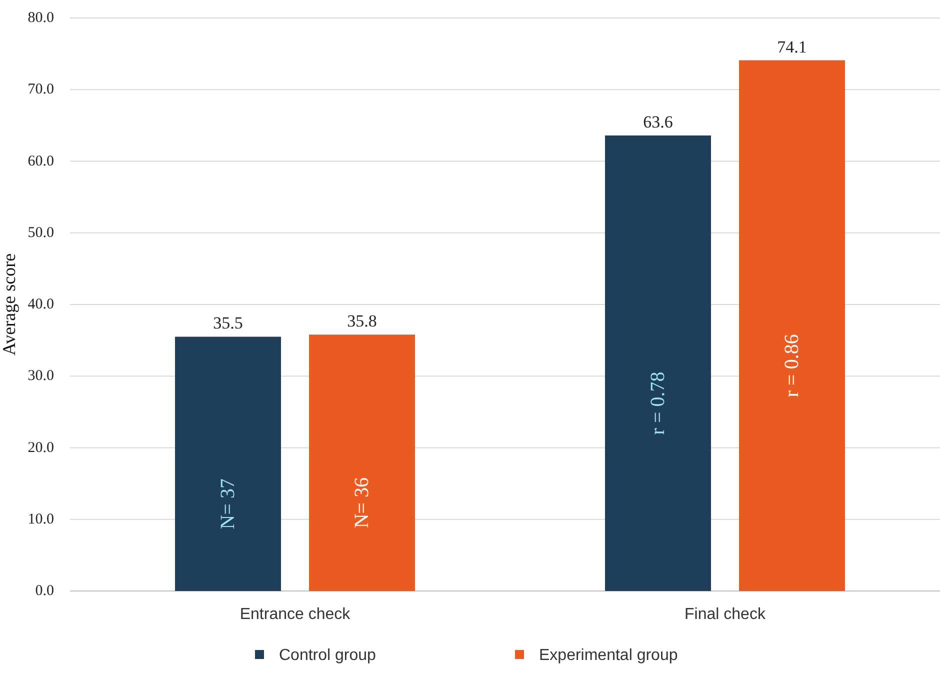 The height and width of the screenshot is (674, 943). Describe the element at coordinates (228, 504) in the screenshot. I see `annotation: N= 37` at that location.